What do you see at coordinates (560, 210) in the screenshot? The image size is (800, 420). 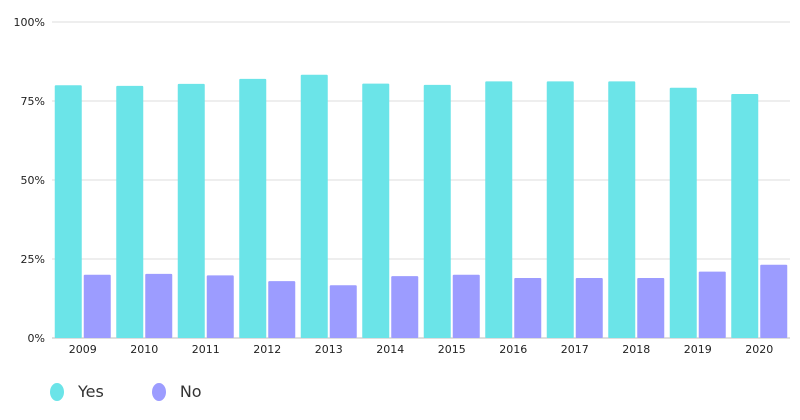 I see `bar-yes-2017` at bounding box center [560, 210].